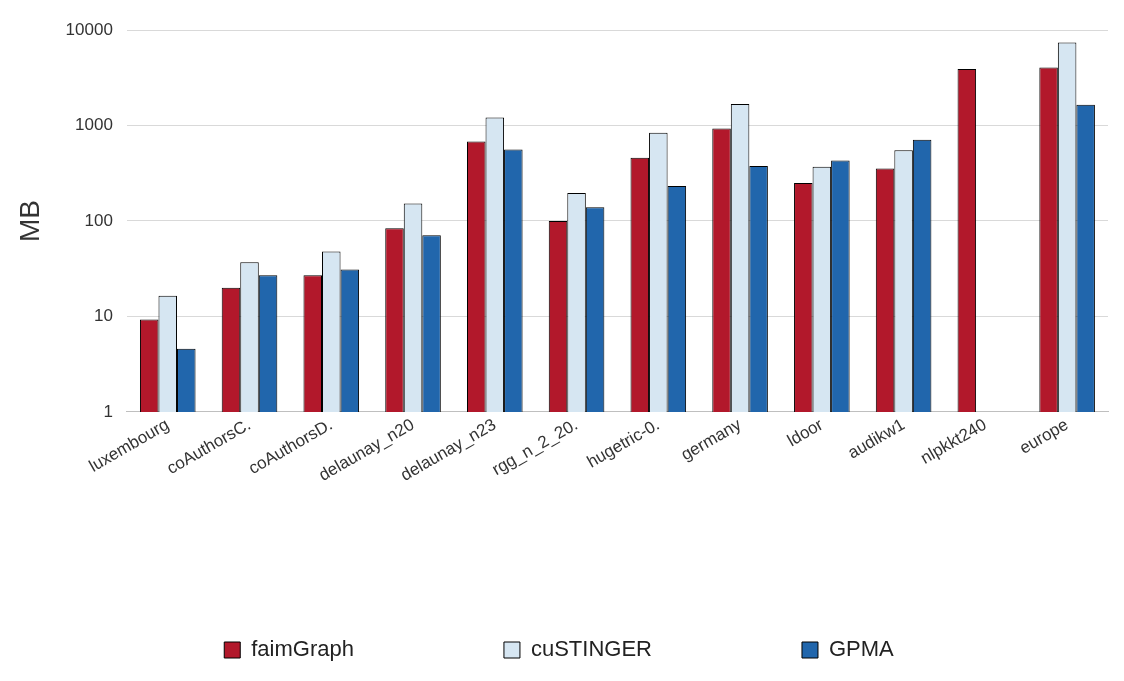  What do you see at coordinates (98, 220) in the screenshot?
I see `y-tick-label: 100` at bounding box center [98, 220].